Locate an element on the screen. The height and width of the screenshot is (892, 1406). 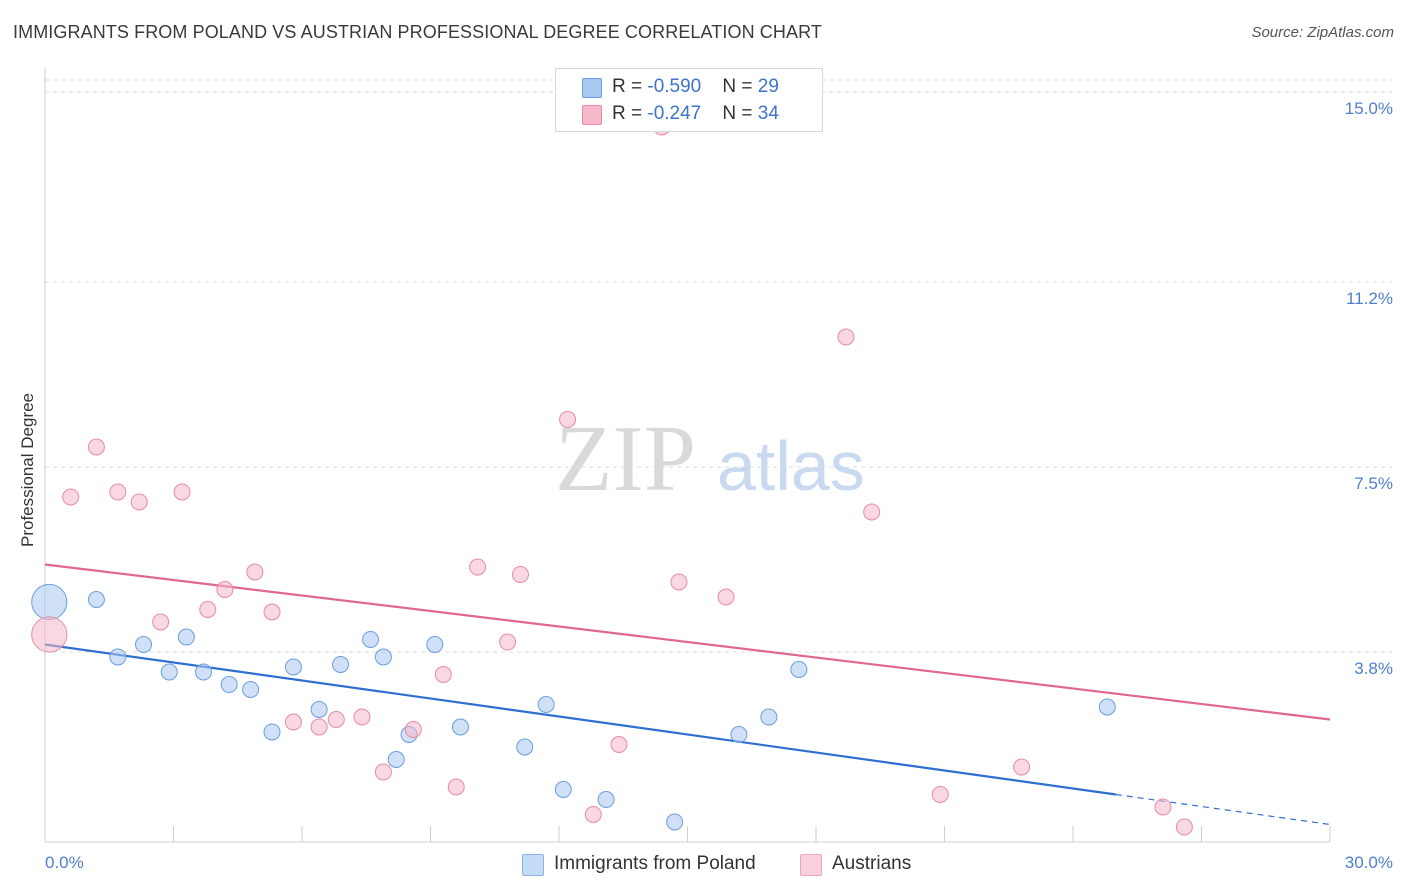
y-tick-label-3: 15.0% is located at coordinates (1369, 108).